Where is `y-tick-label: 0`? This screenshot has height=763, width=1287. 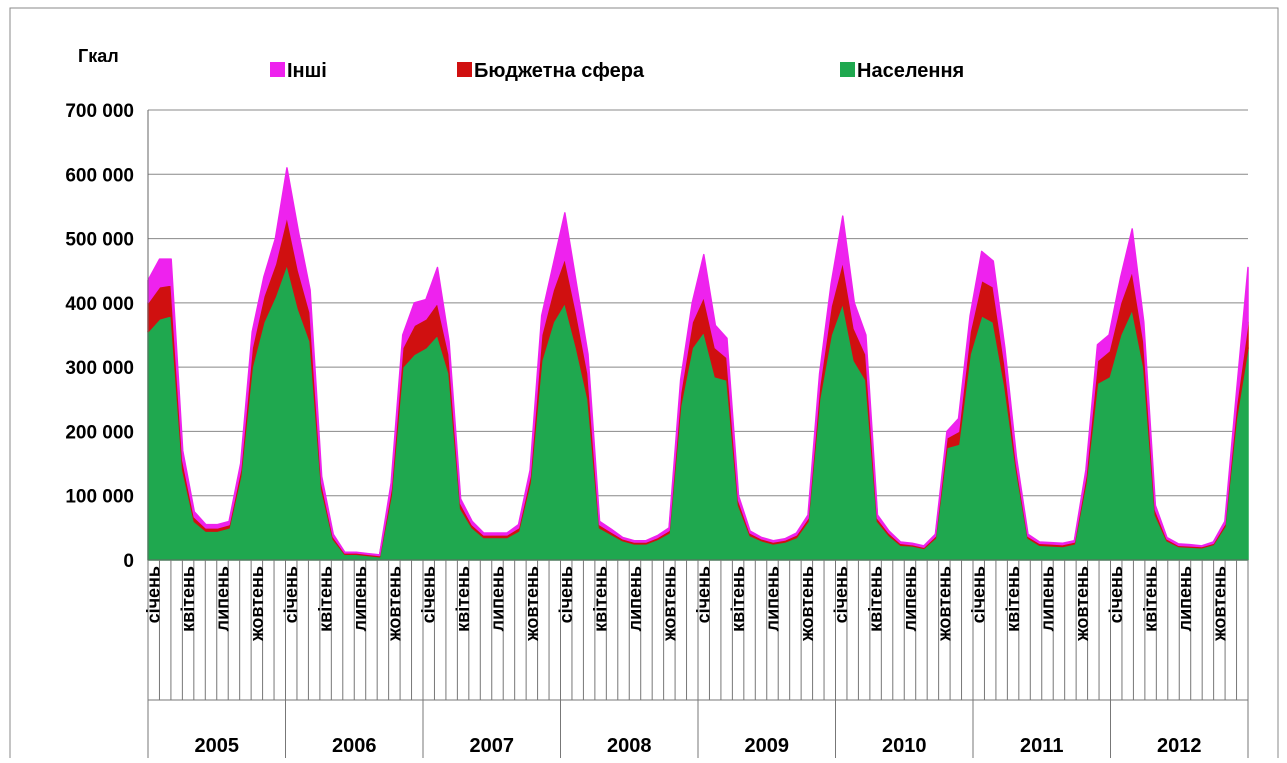
y-tick-label: 0 is located at coordinates (128, 561).